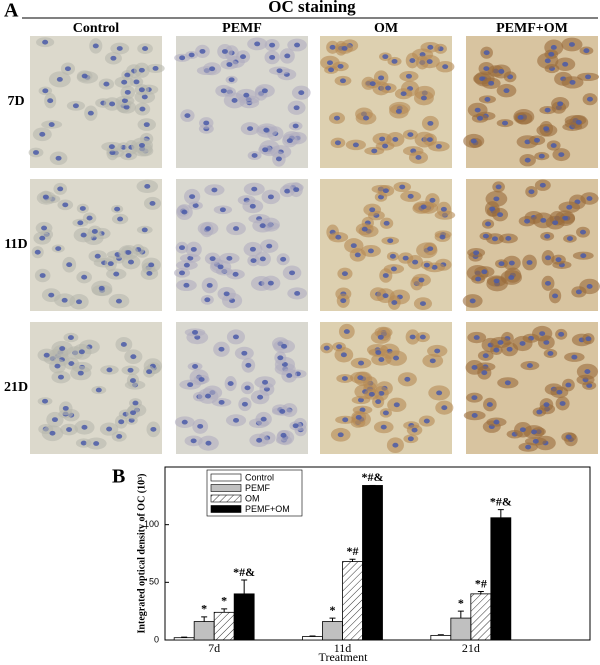 This screenshot has width=600, height=665. I want to click on y-tick-label: 50, so click(154, 582).